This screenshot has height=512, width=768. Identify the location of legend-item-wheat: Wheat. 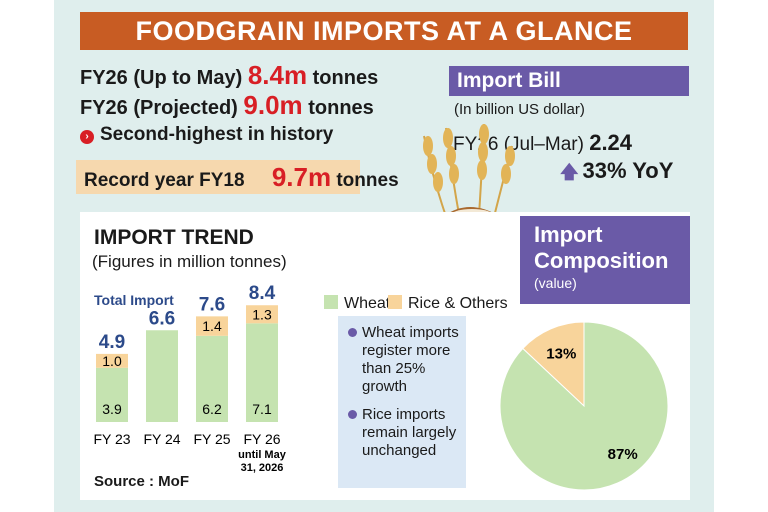
(357, 304).